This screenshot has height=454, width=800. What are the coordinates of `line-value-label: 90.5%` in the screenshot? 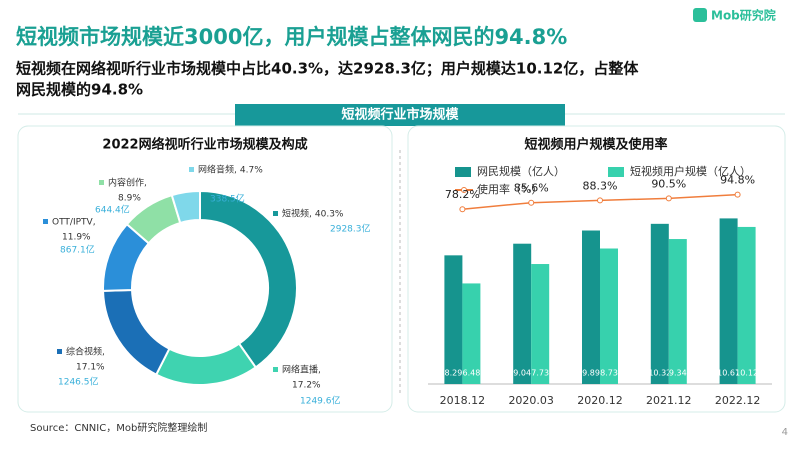 It's located at (668, 183).